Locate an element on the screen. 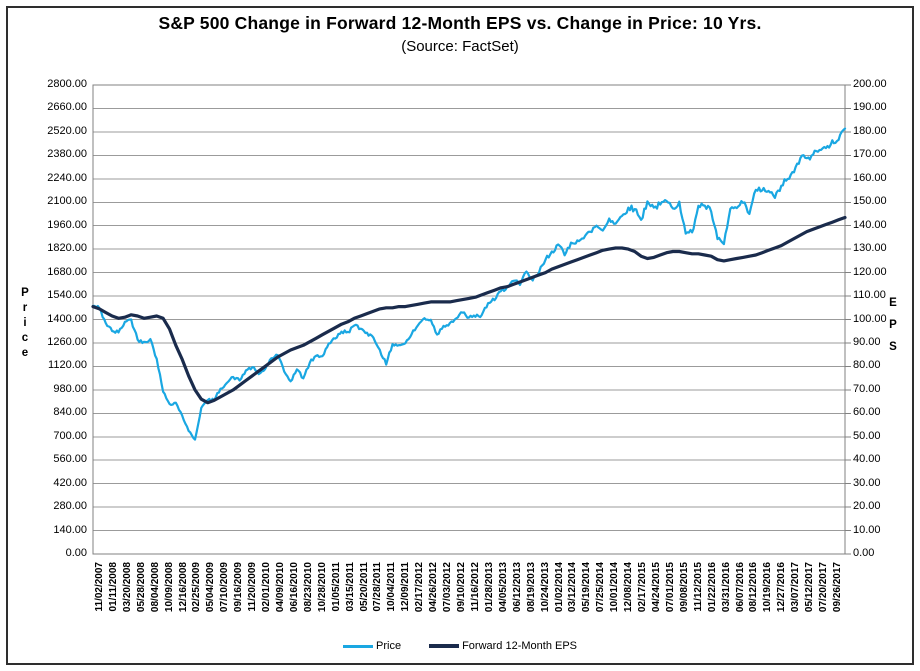  y-axis-tick-label-left: 2100.00 is located at coordinates (67, 201).